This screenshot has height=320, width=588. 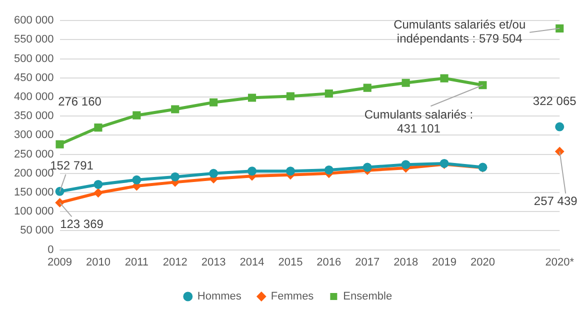 What do you see at coordinates (34, 40) in the screenshot?
I see `y-tick-label: 550 000` at bounding box center [34, 40].